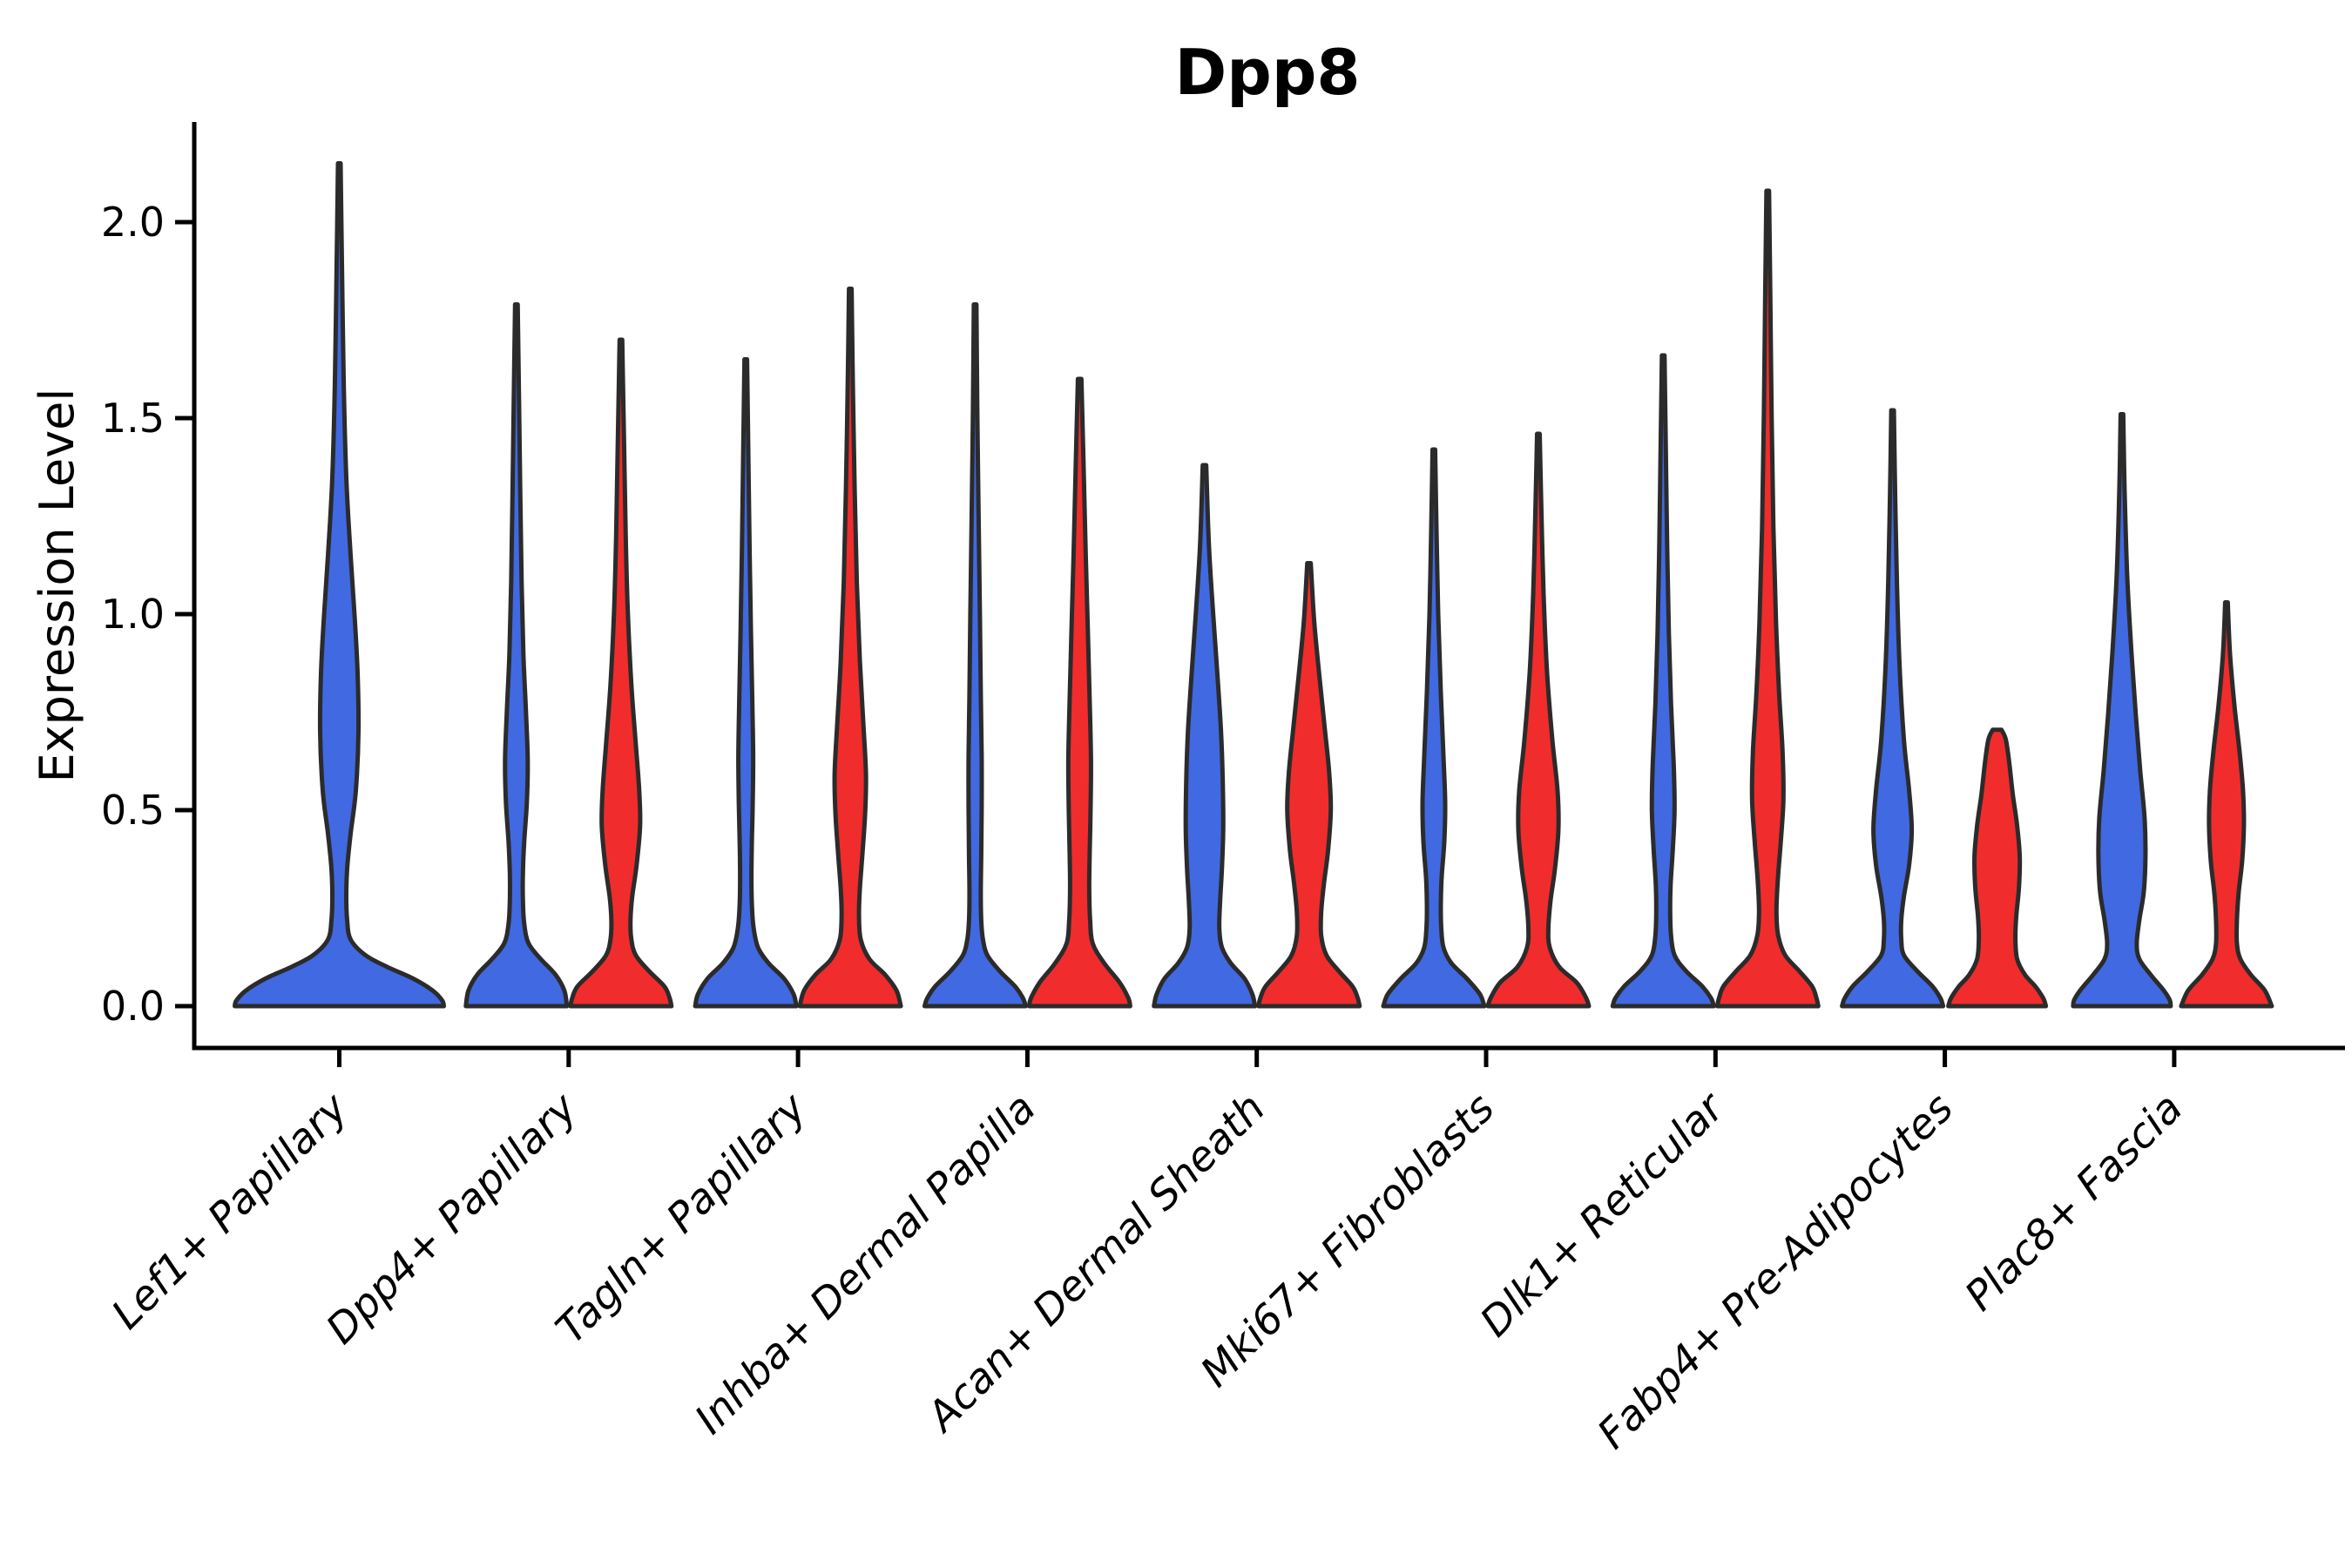 Image resolution: width=2352 pixels, height=1568 pixels. I want to click on x-tick-label-lef1-papillary: Lef1+ Papillary, so click(230, 1211).